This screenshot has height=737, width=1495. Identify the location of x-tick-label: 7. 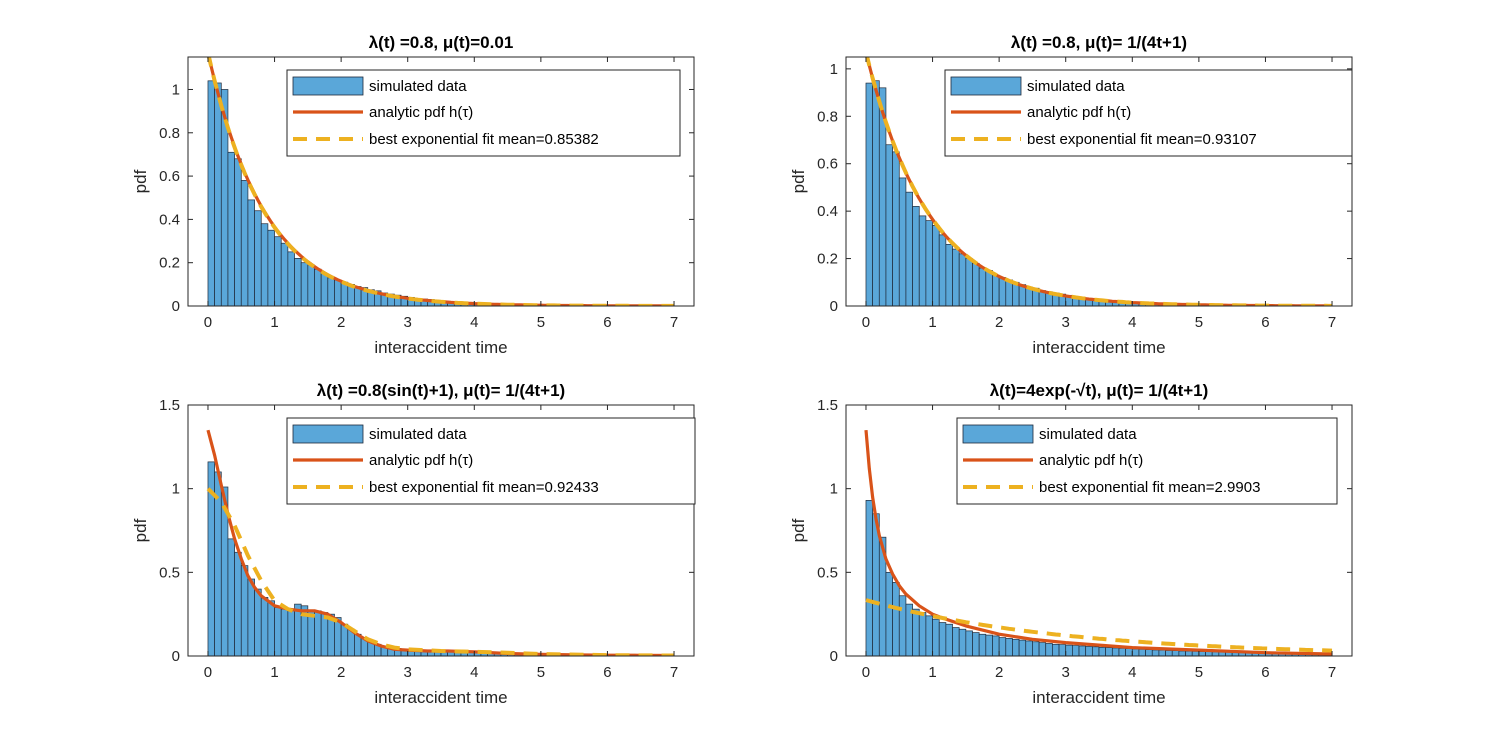
(1332, 322).